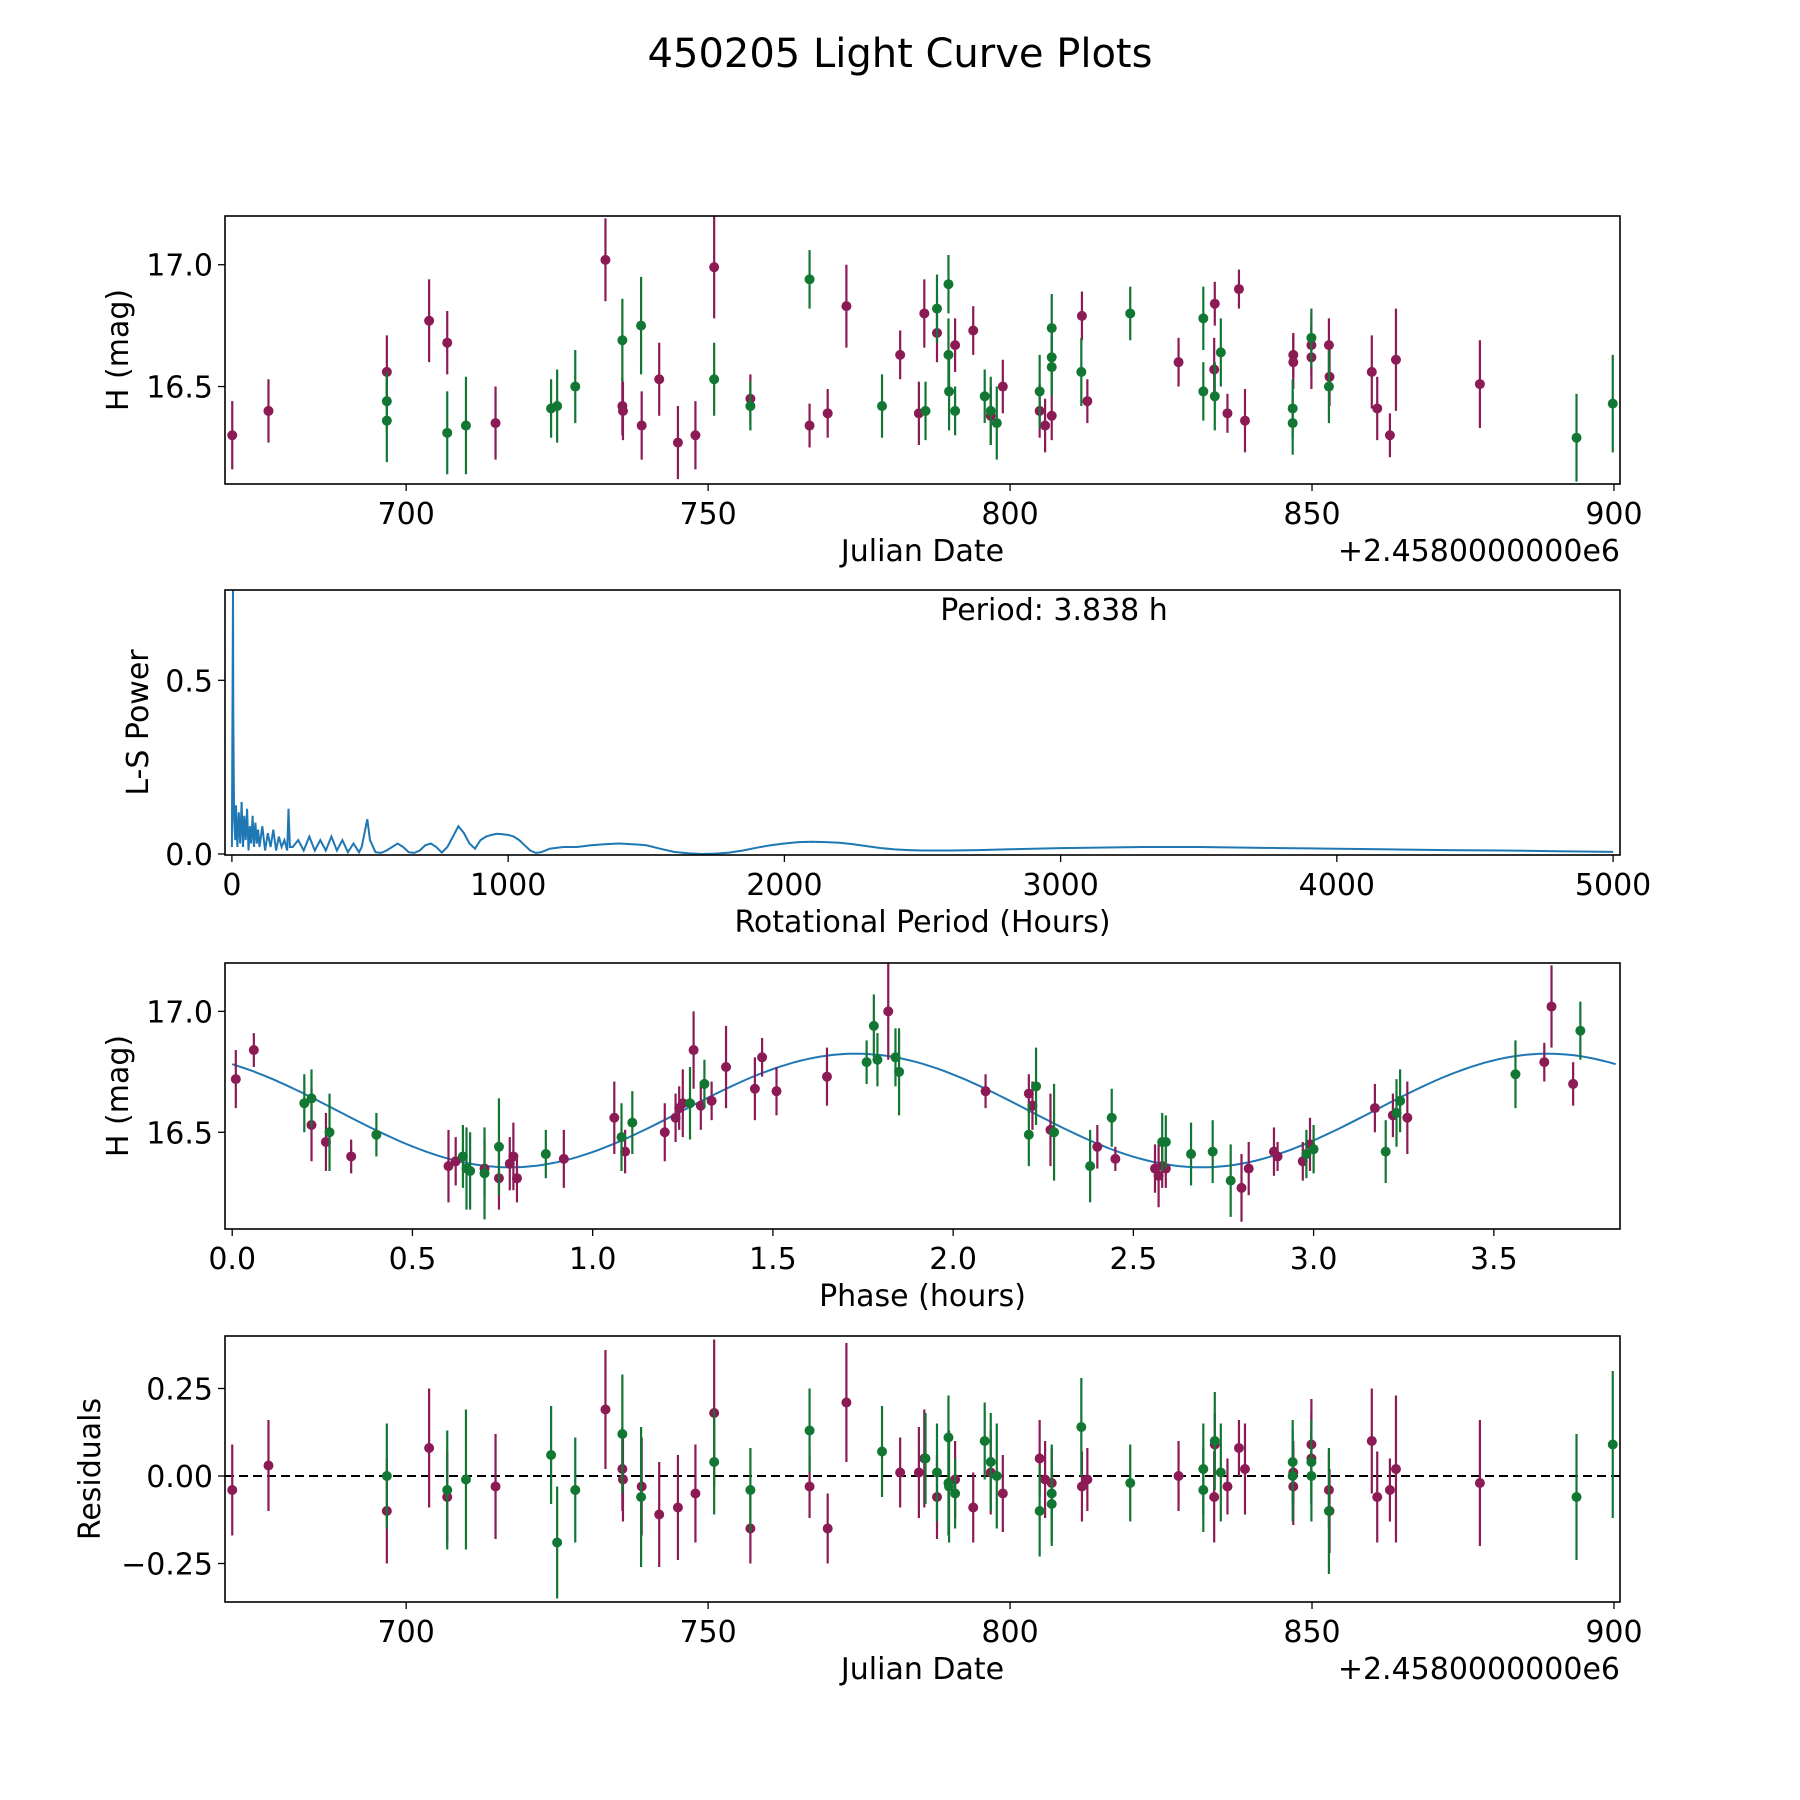 The height and width of the screenshot is (1800, 1800). Describe the element at coordinates (1479, 551) in the screenshot. I see `lightcurve-offset-label: +2.4580000000e6` at that location.